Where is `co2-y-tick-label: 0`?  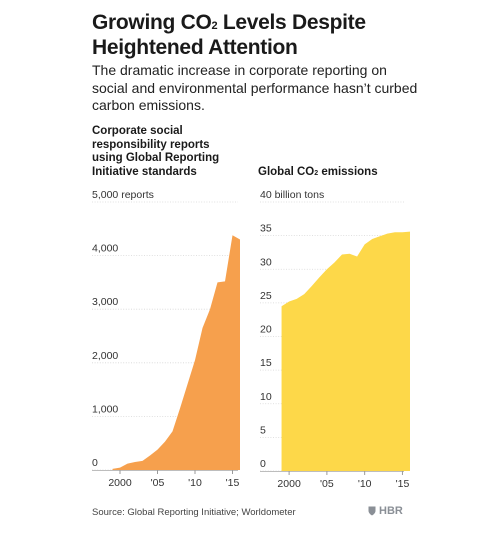 co2-y-tick-label: 0 is located at coordinates (263, 464).